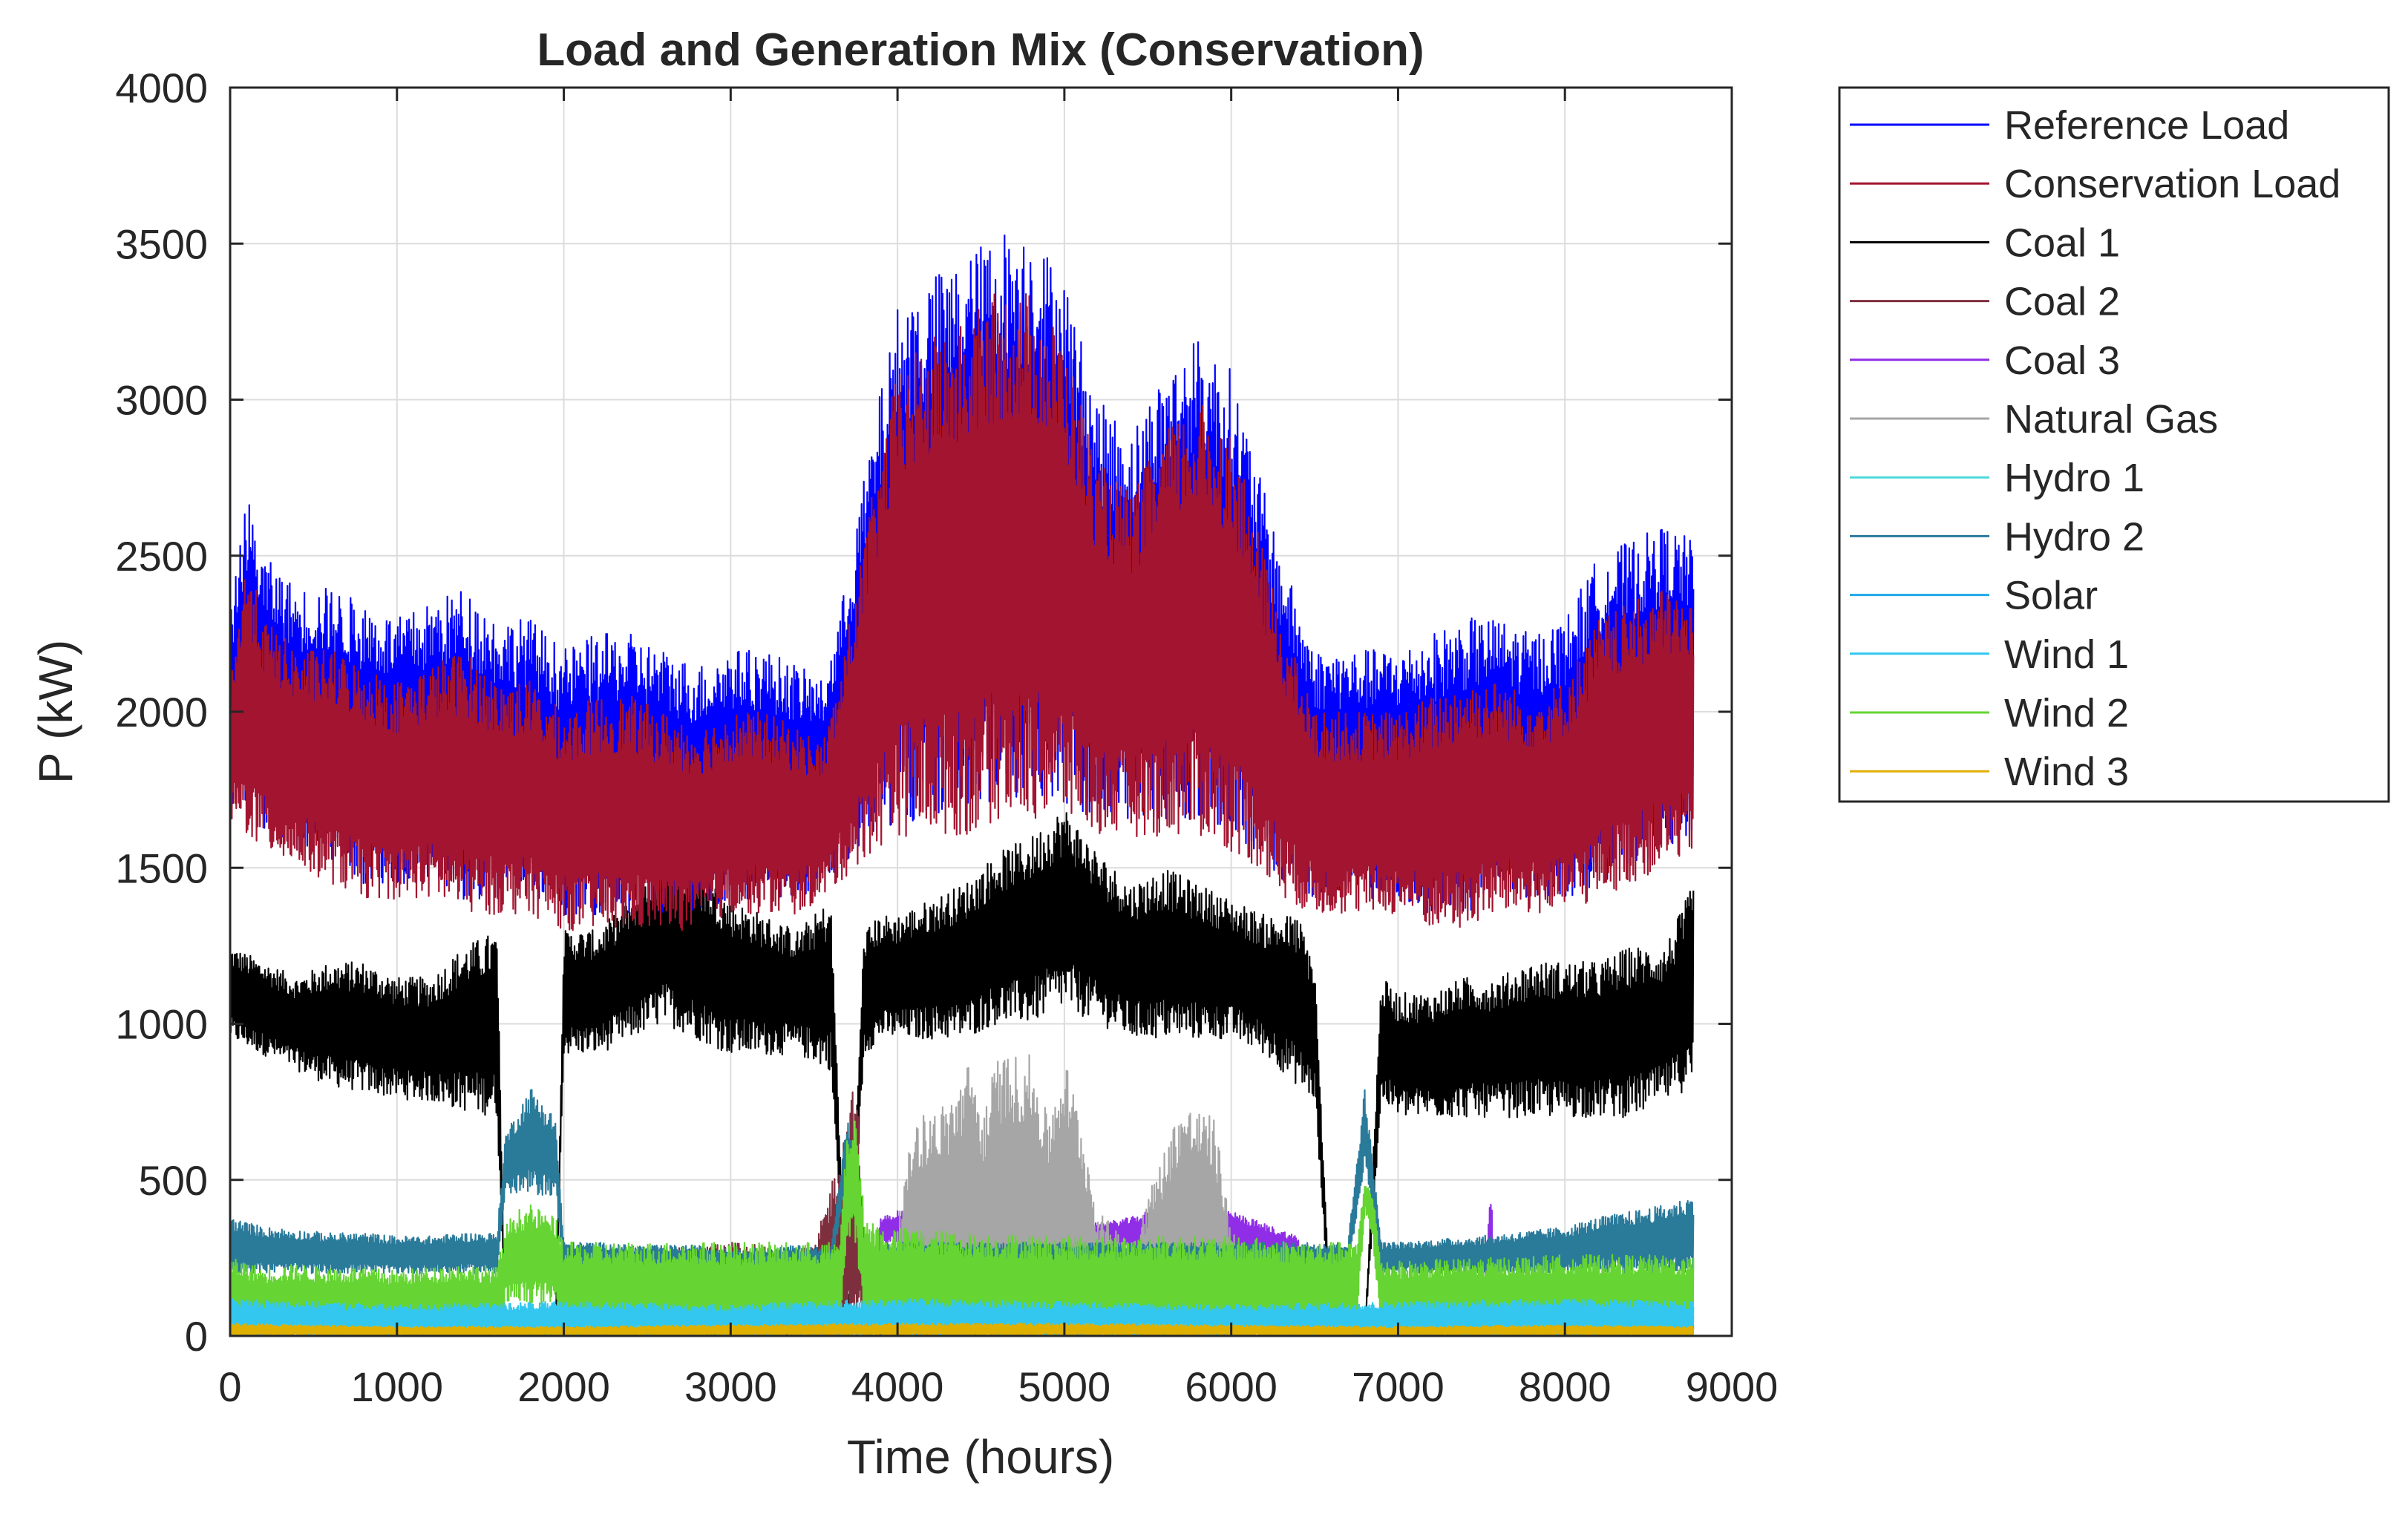 The height and width of the screenshot is (1517, 2408). Describe the element at coordinates (2062, 360) in the screenshot. I see `legend-label: Coal 3` at that location.